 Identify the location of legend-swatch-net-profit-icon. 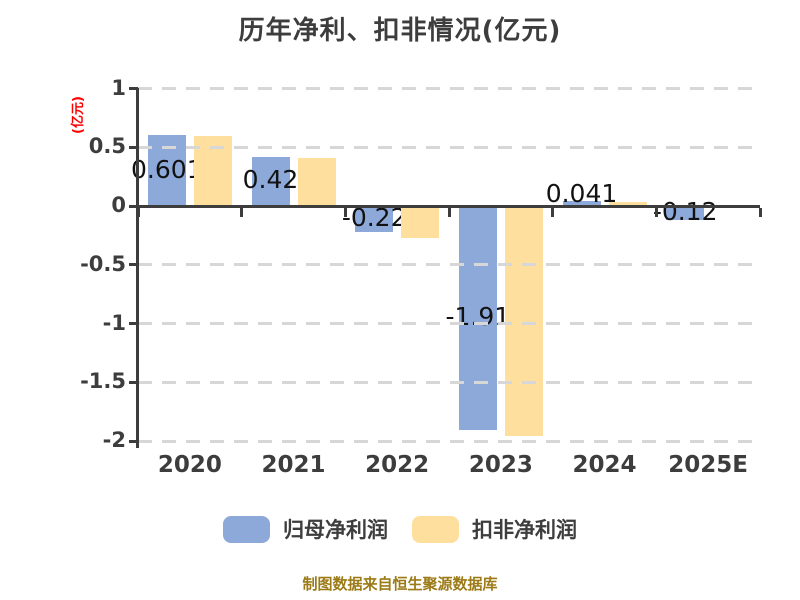
(246, 529).